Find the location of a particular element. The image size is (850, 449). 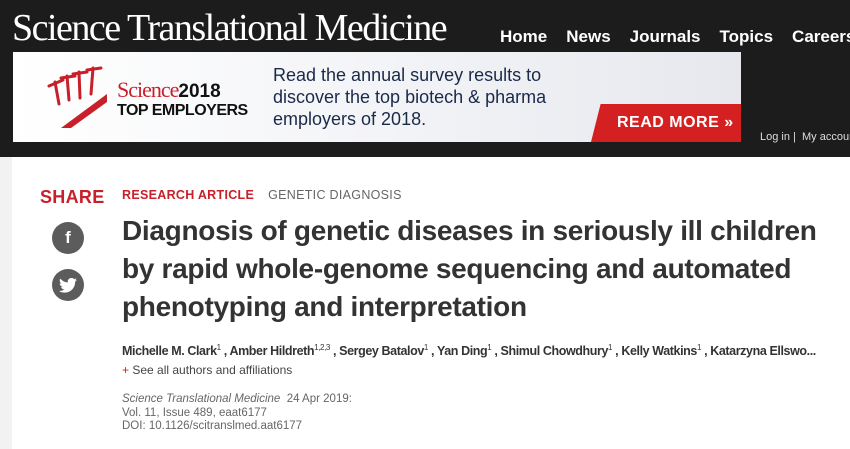

share-label: SHARE is located at coordinates (72, 197).